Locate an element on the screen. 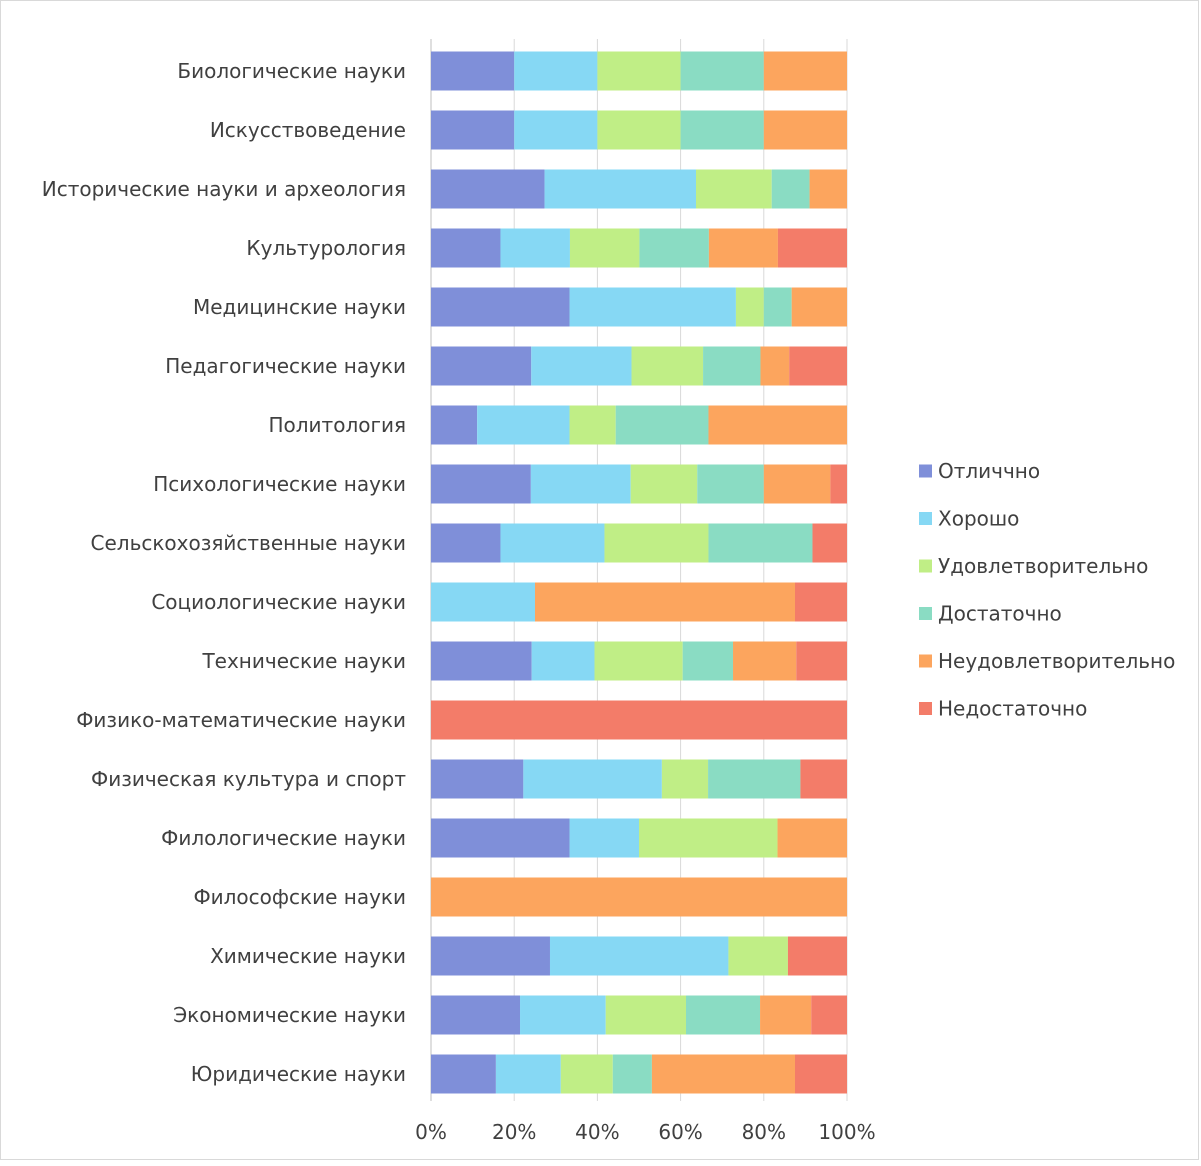 Image resolution: width=1201 pixels, height=1166 pixels. category-label: Физико-математические науки is located at coordinates (241, 720).